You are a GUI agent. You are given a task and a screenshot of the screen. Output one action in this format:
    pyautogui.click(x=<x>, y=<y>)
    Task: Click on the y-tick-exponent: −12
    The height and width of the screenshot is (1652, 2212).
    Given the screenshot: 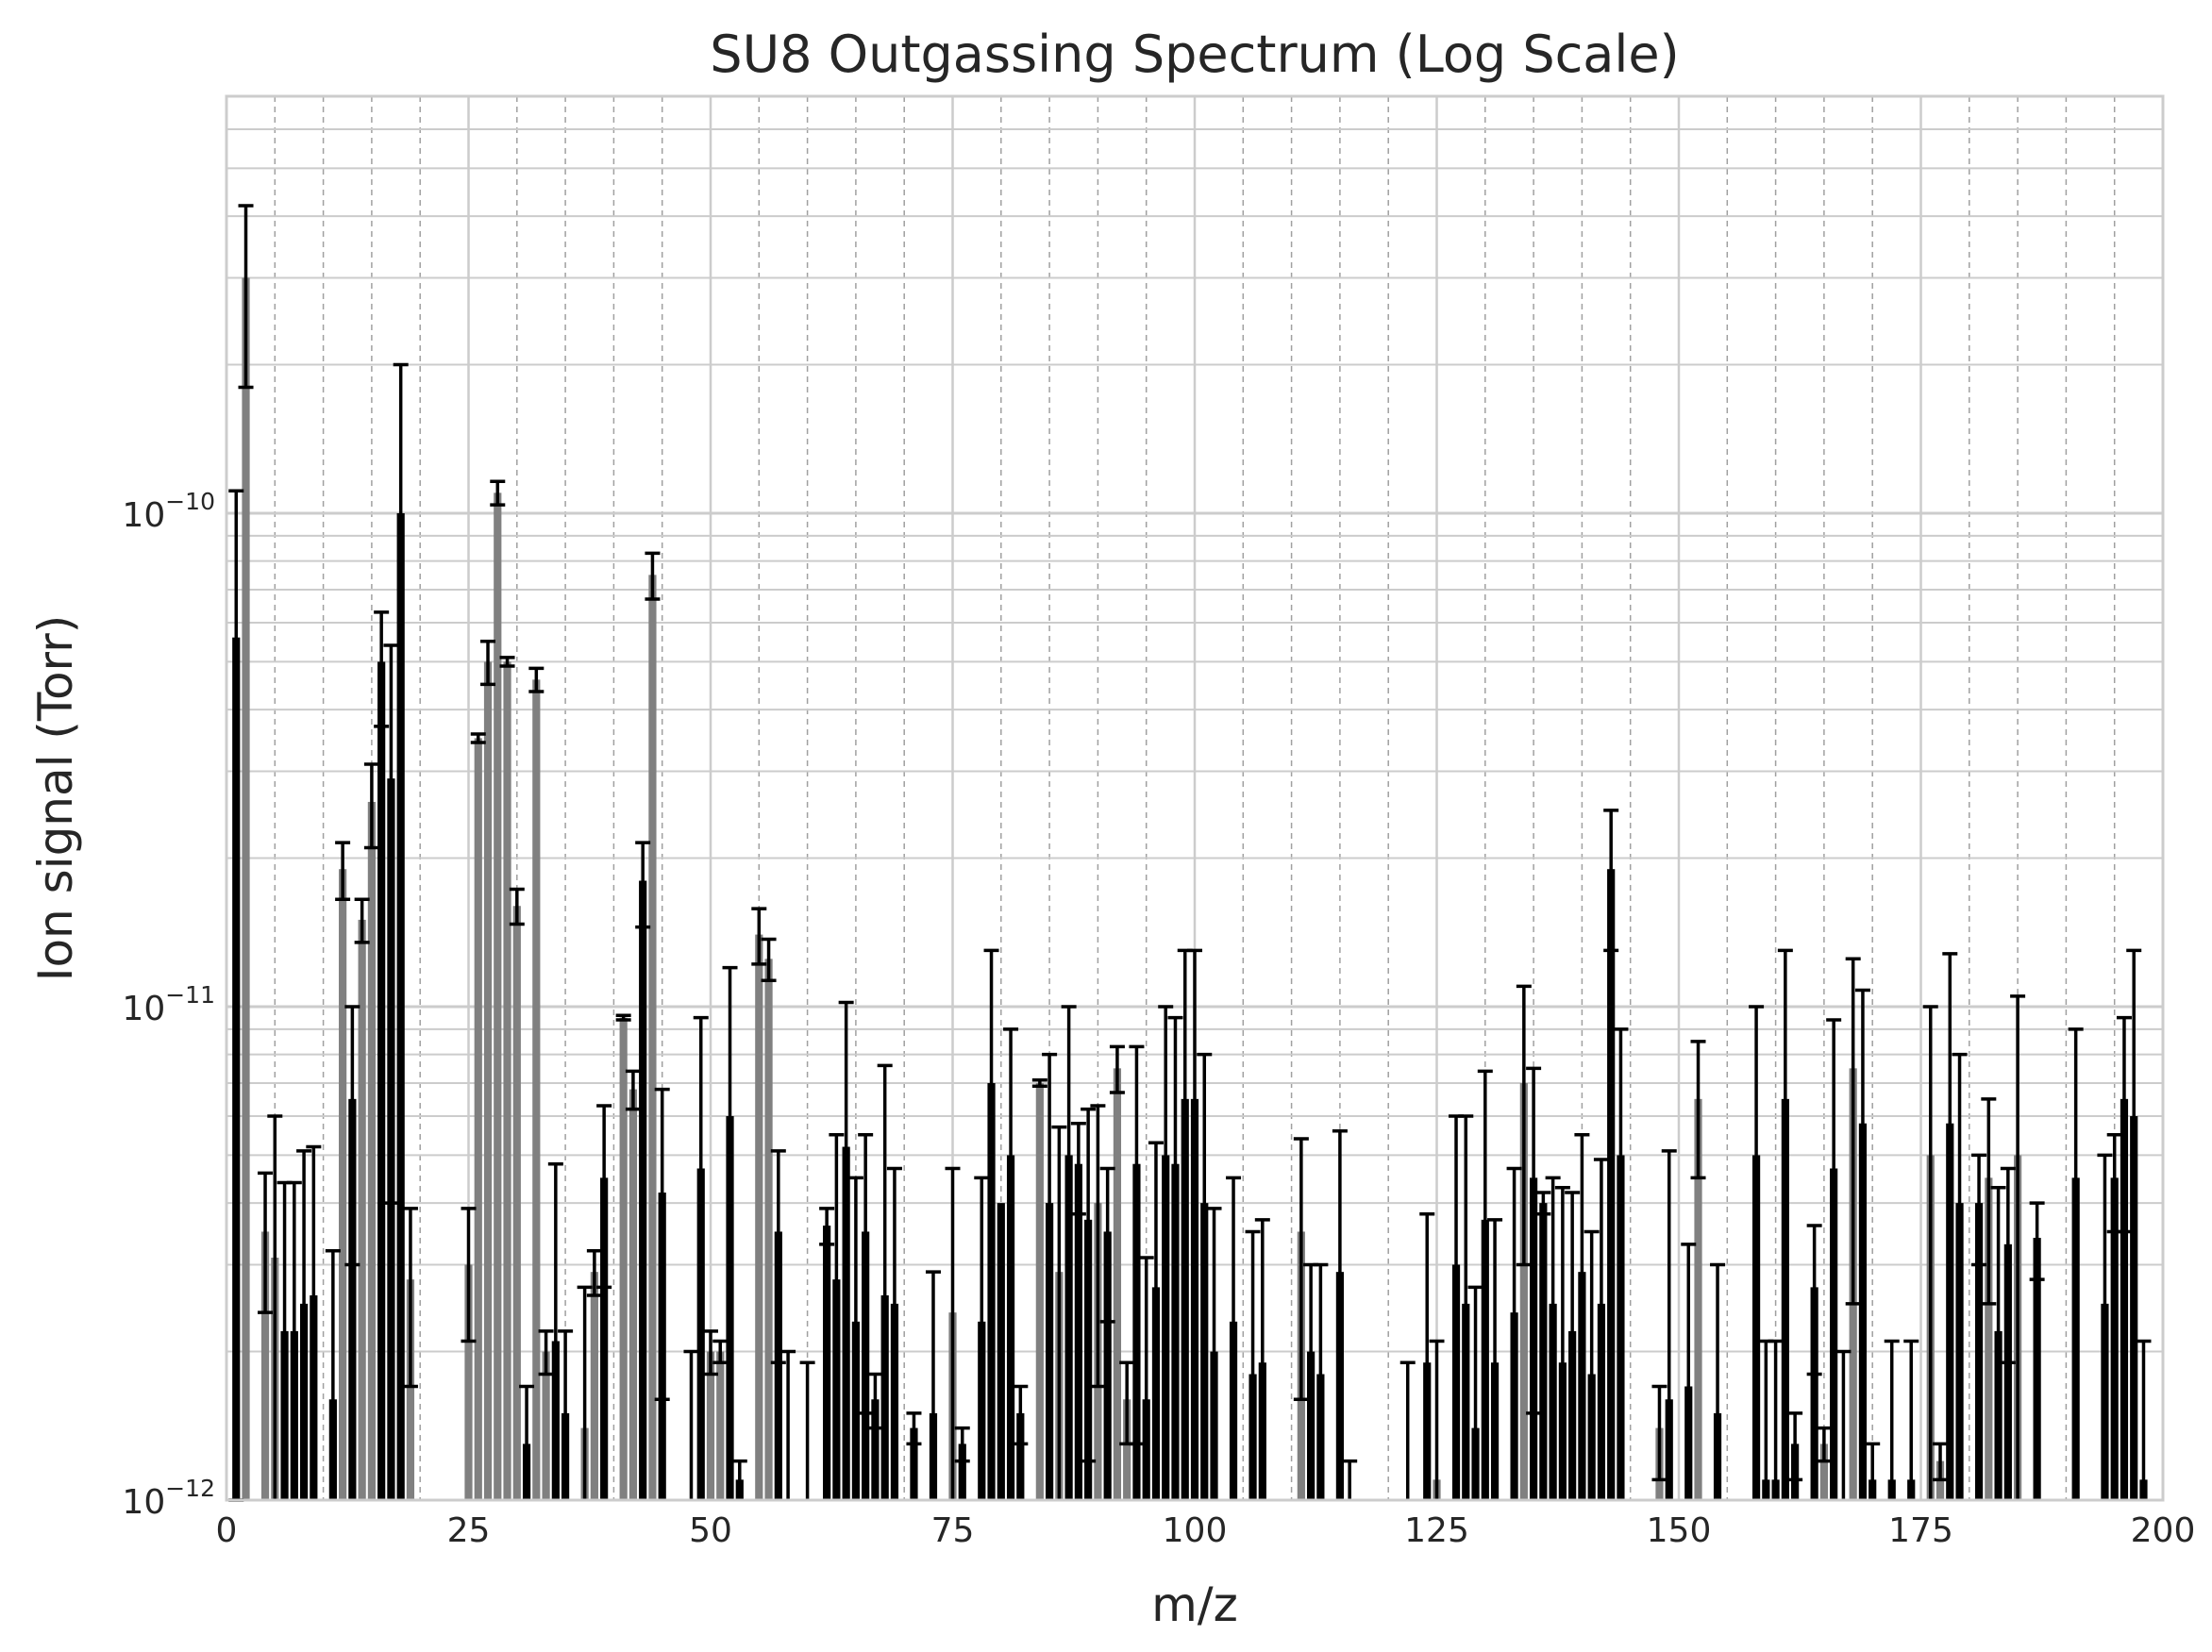 What is the action you would take?
    pyautogui.click(x=190, y=1488)
    